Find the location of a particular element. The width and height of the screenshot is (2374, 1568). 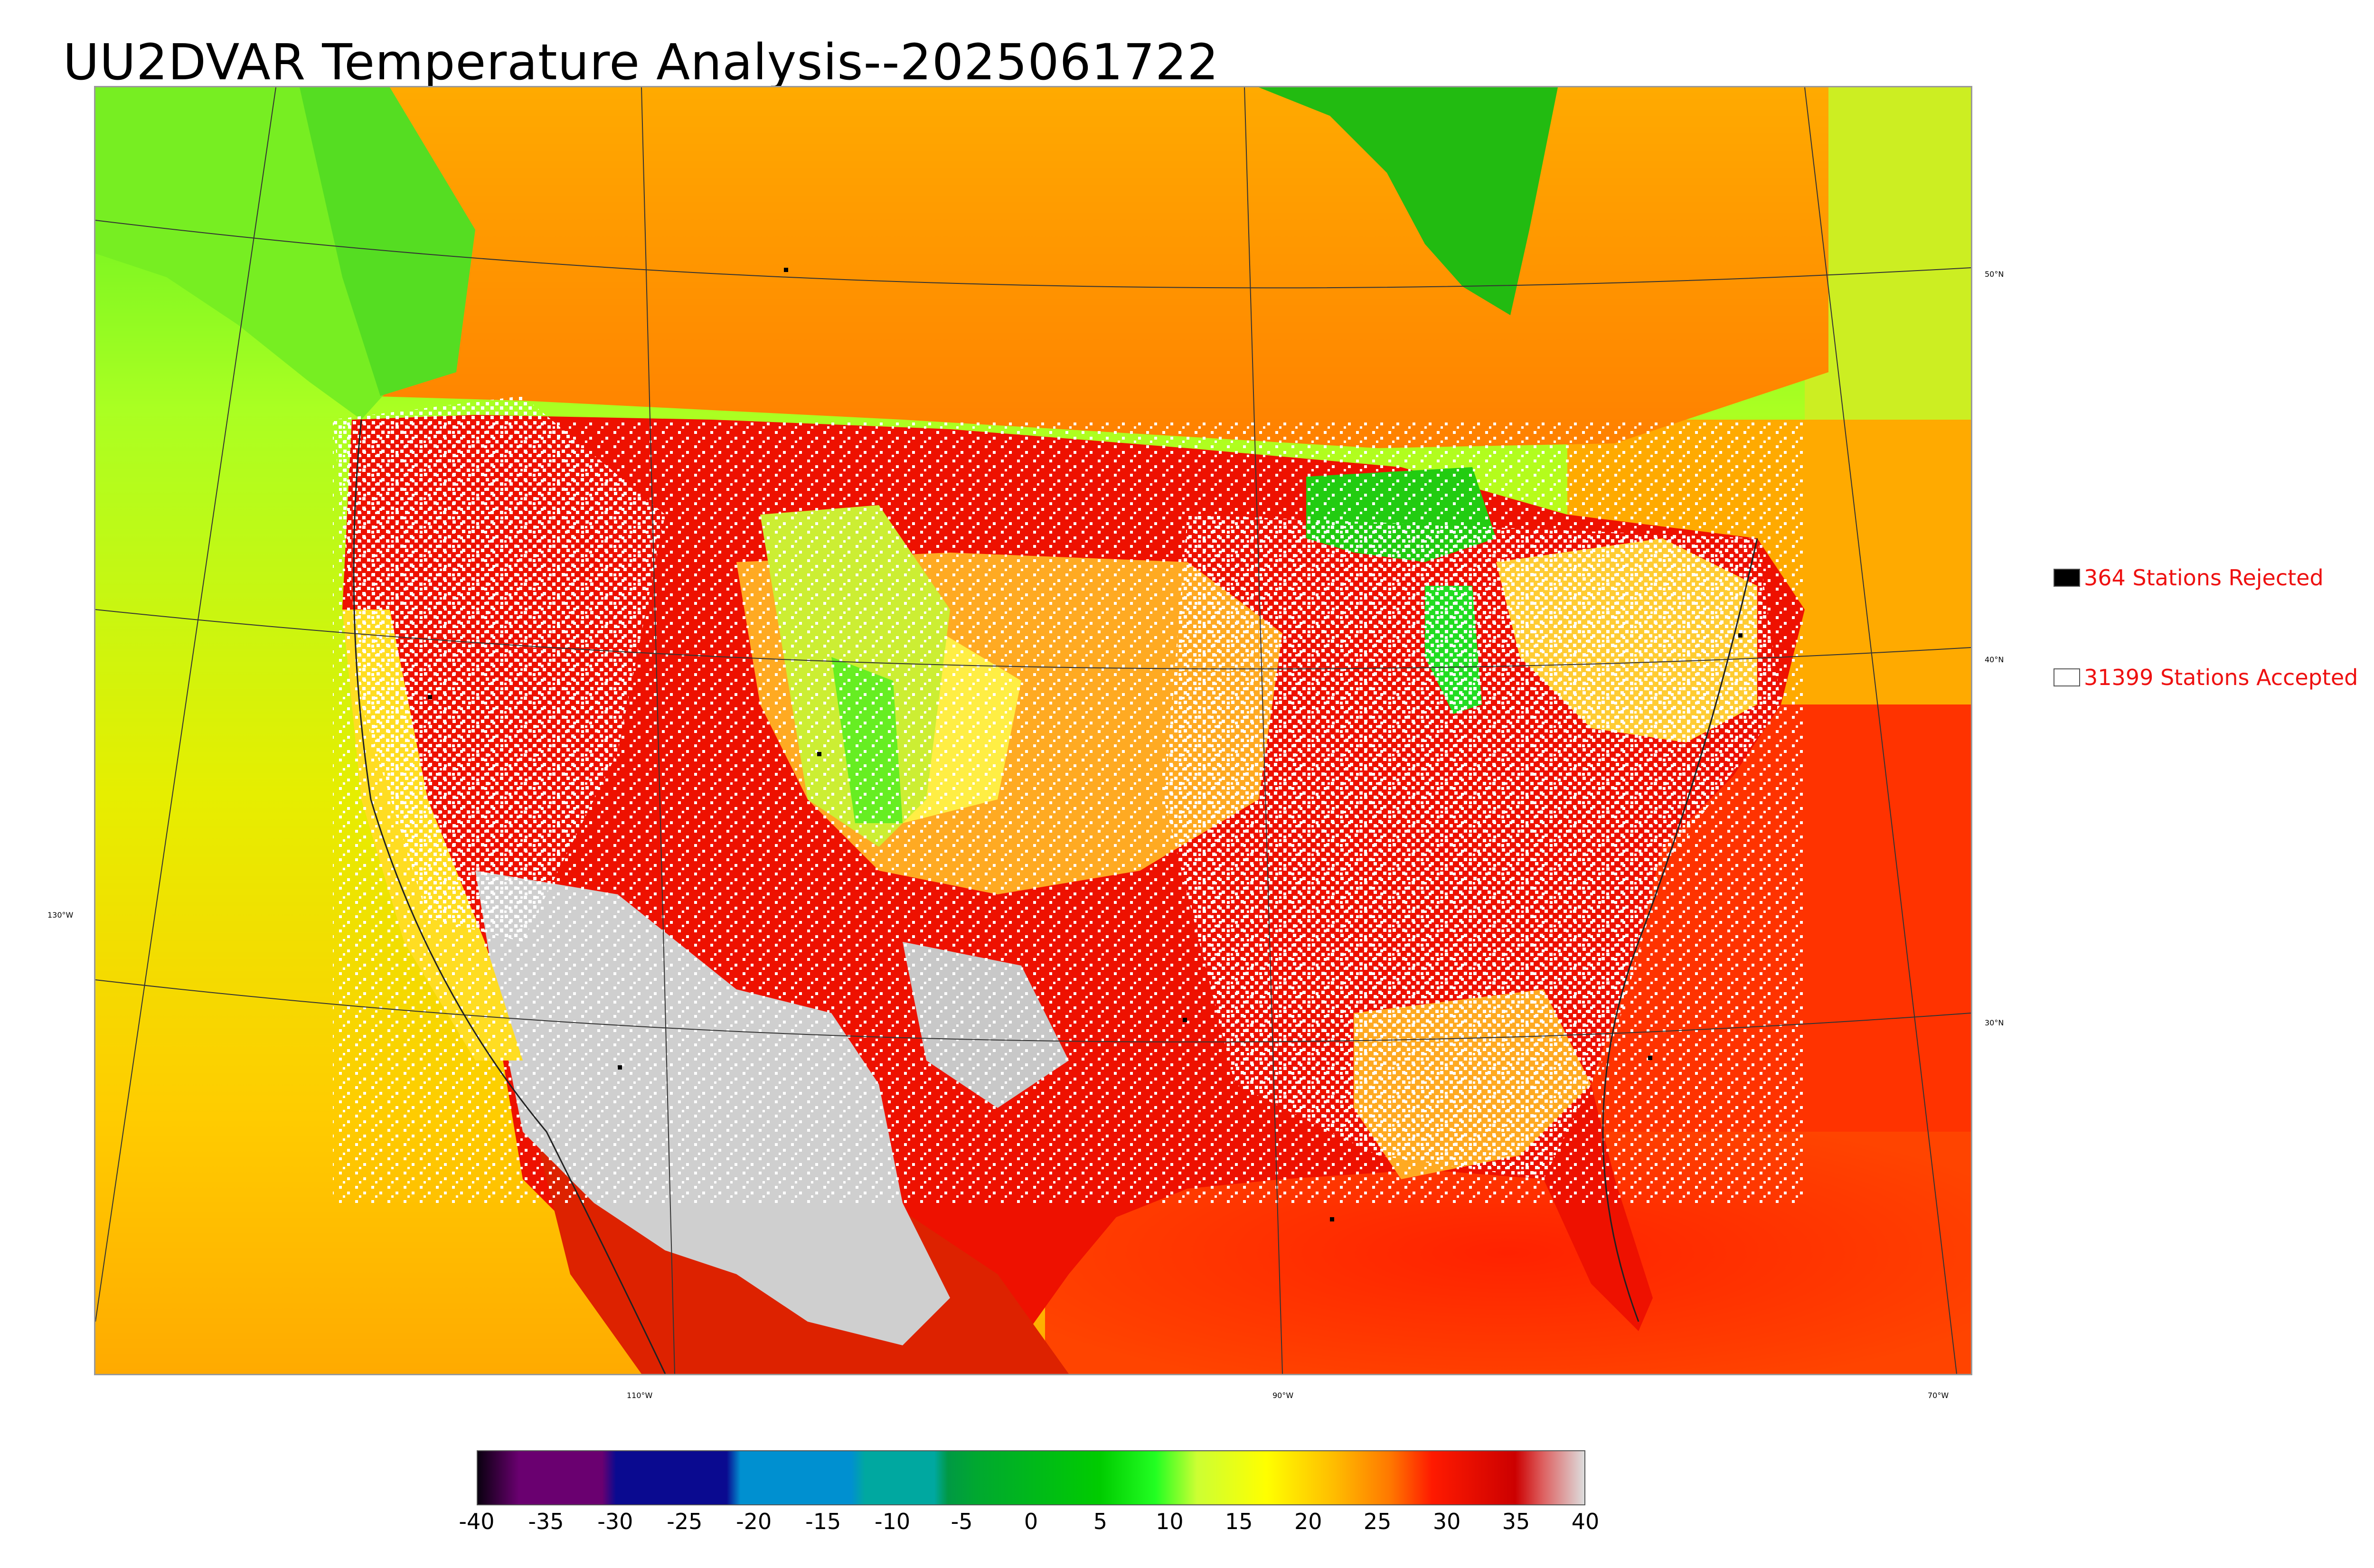

colorbar-tick-label: 35 is located at coordinates (1516, 1521).